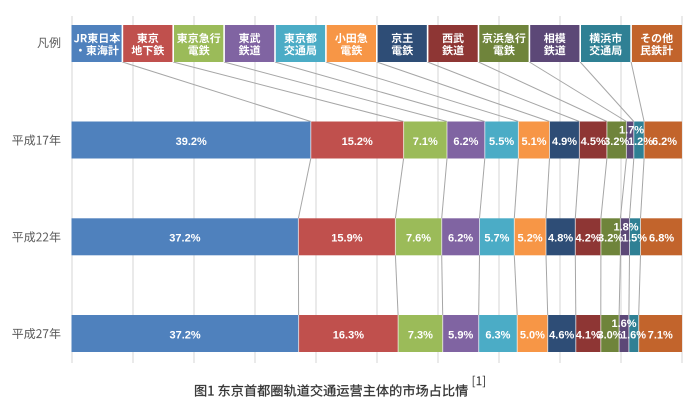 This screenshot has height=415, width=695. What do you see at coordinates (418, 239) in the screenshot?
I see `svg-text: 7.6%` at bounding box center [418, 239].